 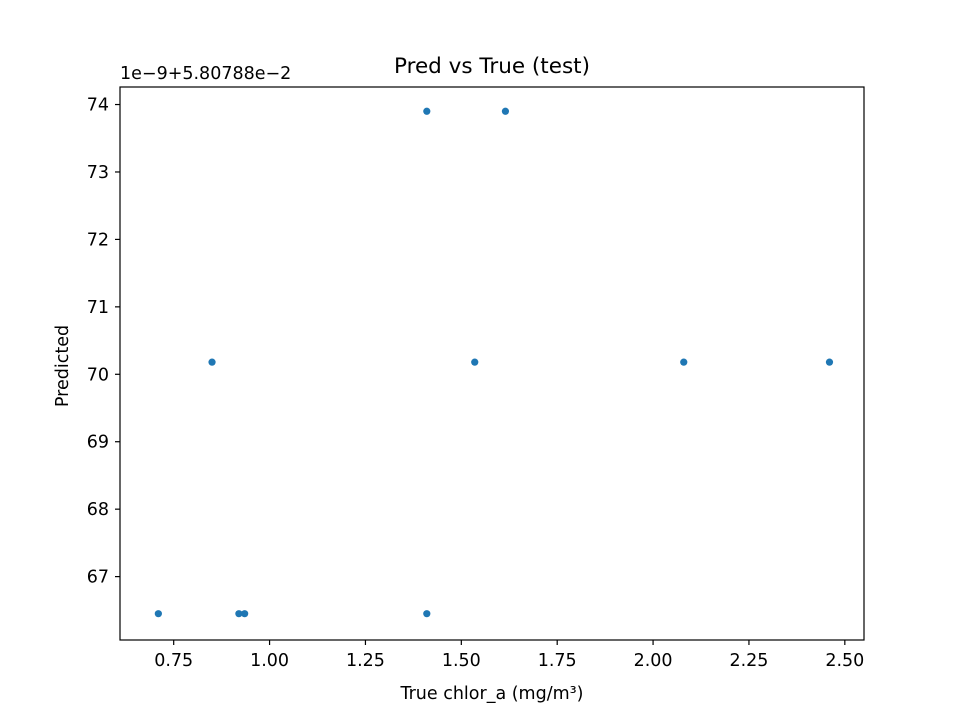 I want to click on y-tick-label: 70, so click(x=98, y=375).